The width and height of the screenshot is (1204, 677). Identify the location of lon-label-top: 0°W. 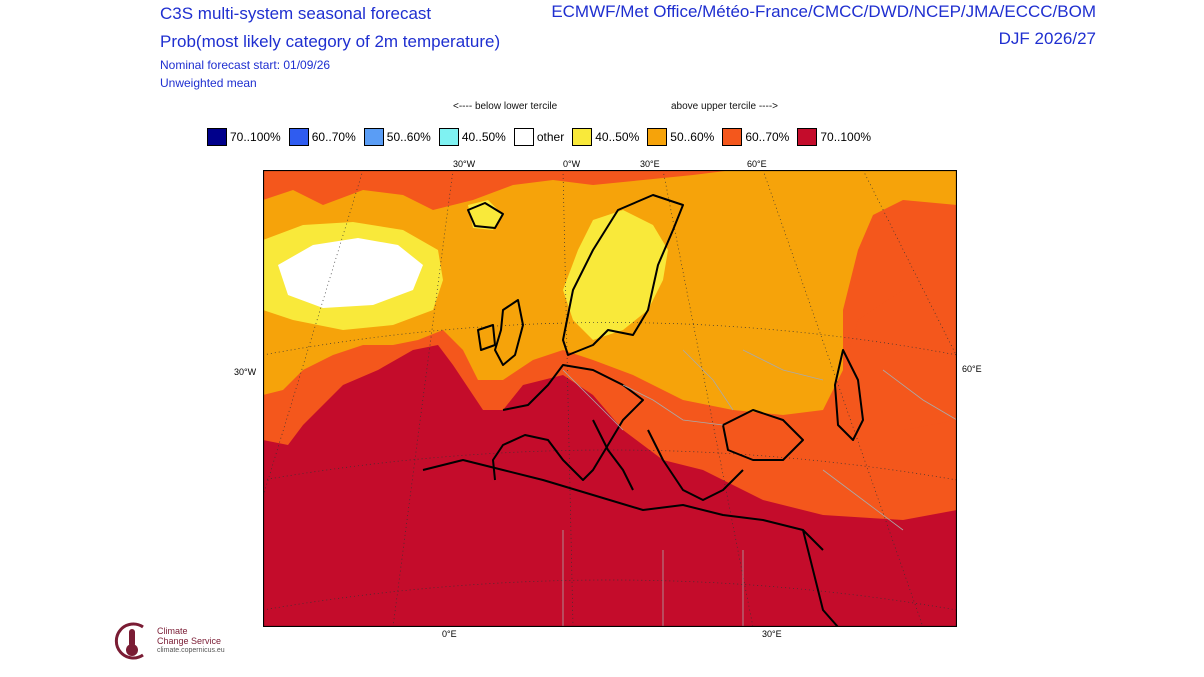
(572, 164).